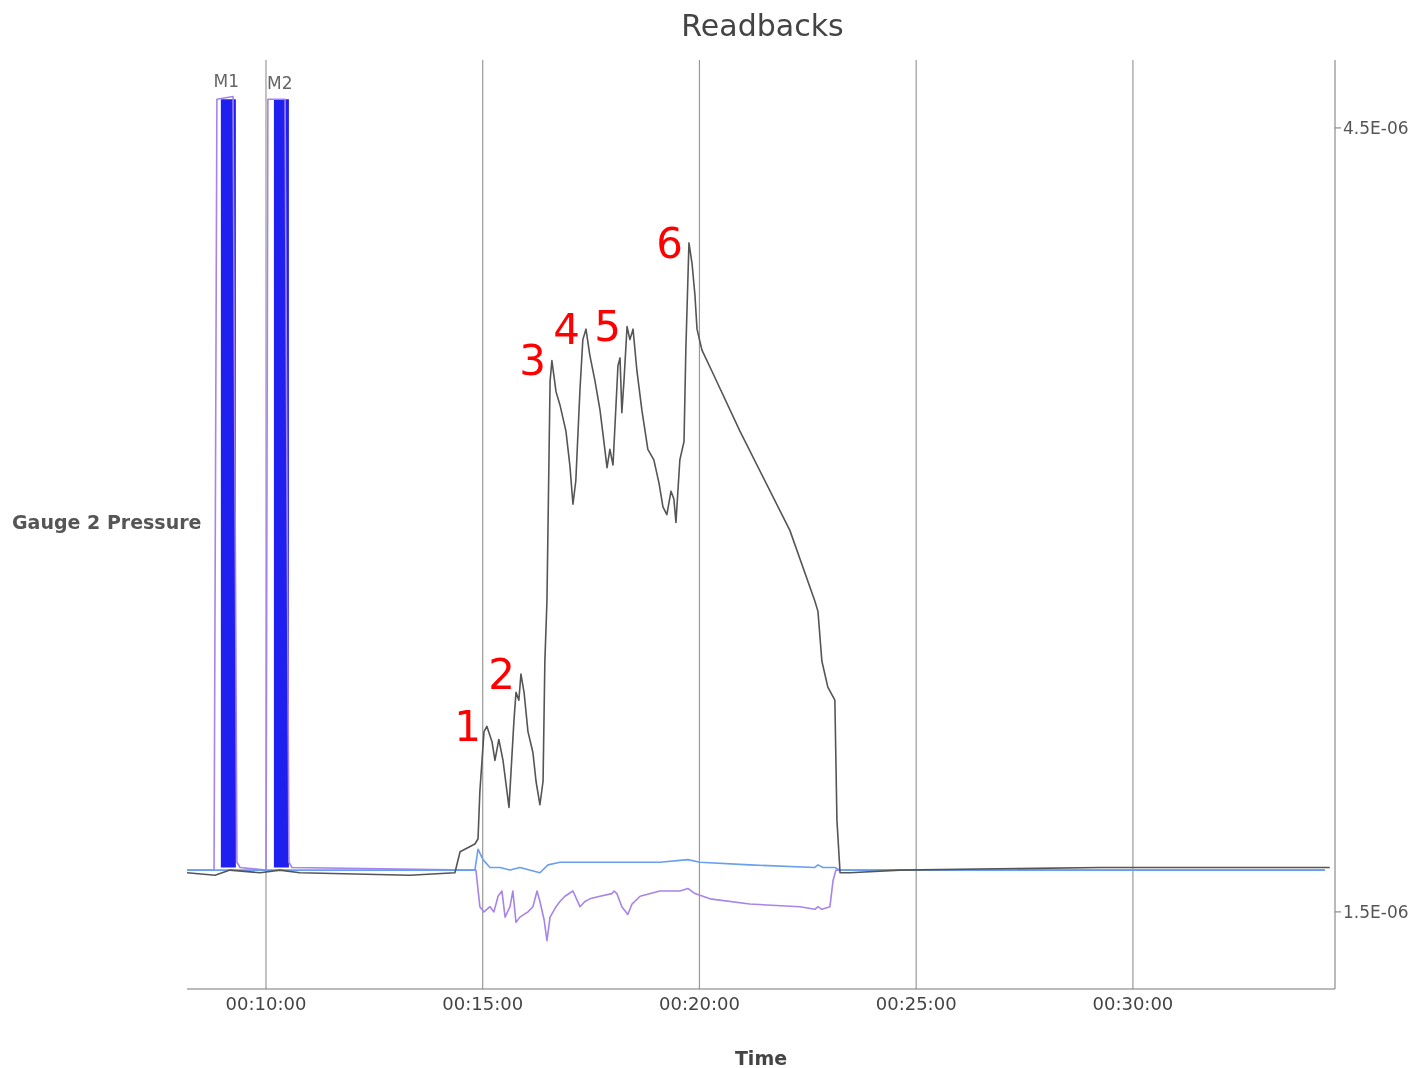 This screenshot has width=1425, height=1068. Describe the element at coordinates (916, 1003) in the screenshot. I see `x-tick-label: 00:25:00` at that location.